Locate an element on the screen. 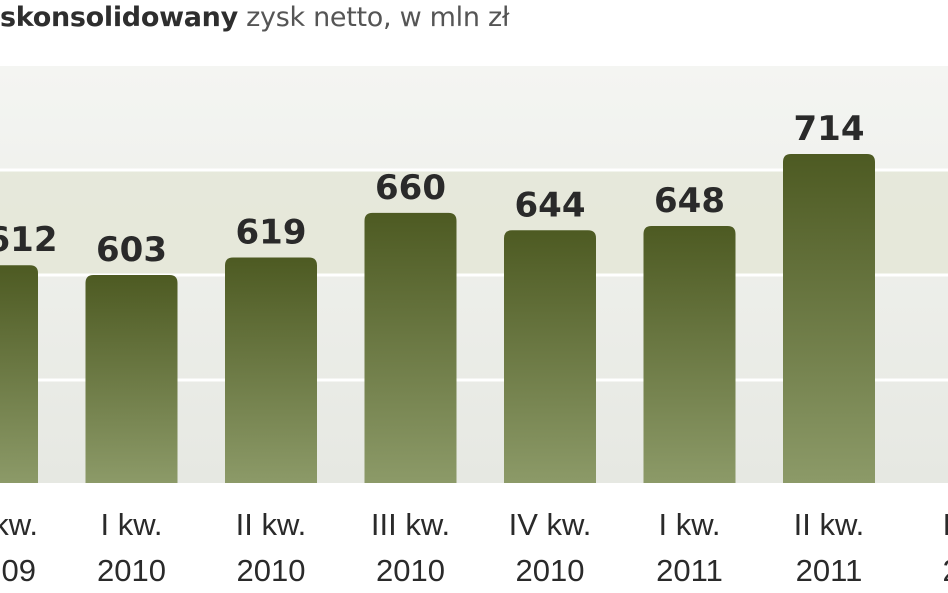  category-label-1-line-1: kw. is located at coordinates (19, 524).